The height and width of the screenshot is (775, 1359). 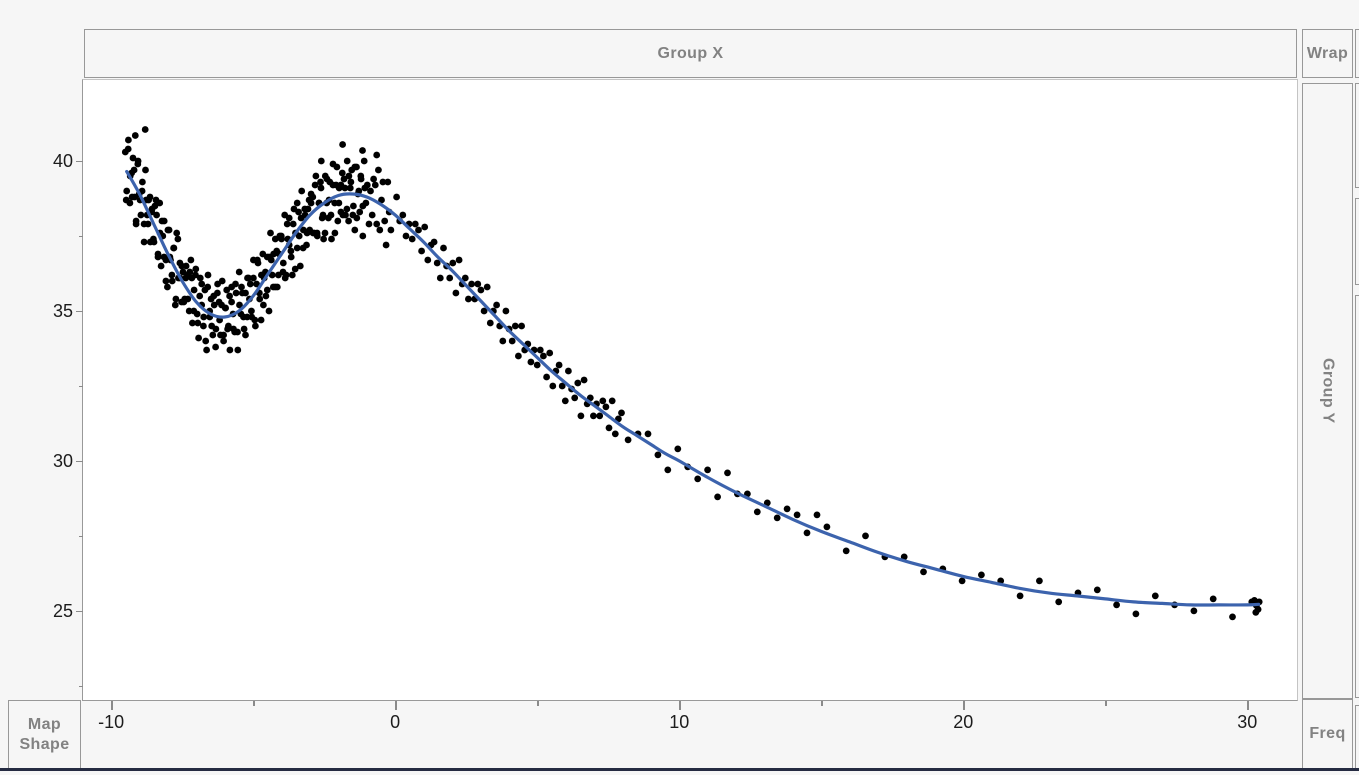 What do you see at coordinates (690, 53) in the screenshot?
I see `drop-zone-group-x: Group X` at bounding box center [690, 53].